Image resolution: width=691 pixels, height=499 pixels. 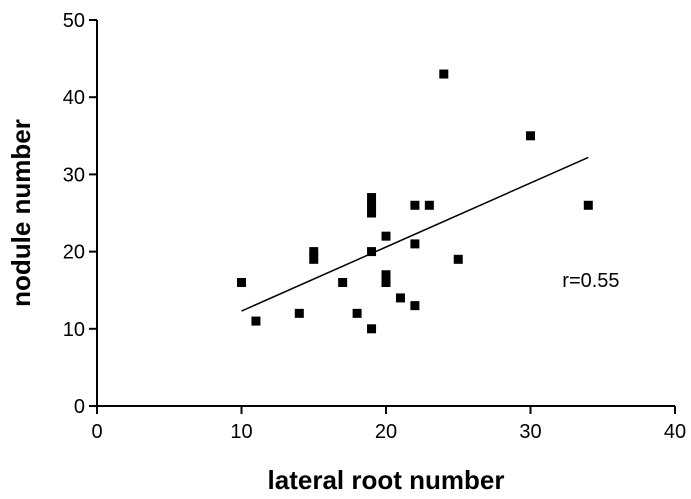 I want to click on x-tick-label: 40, so click(x=675, y=432).